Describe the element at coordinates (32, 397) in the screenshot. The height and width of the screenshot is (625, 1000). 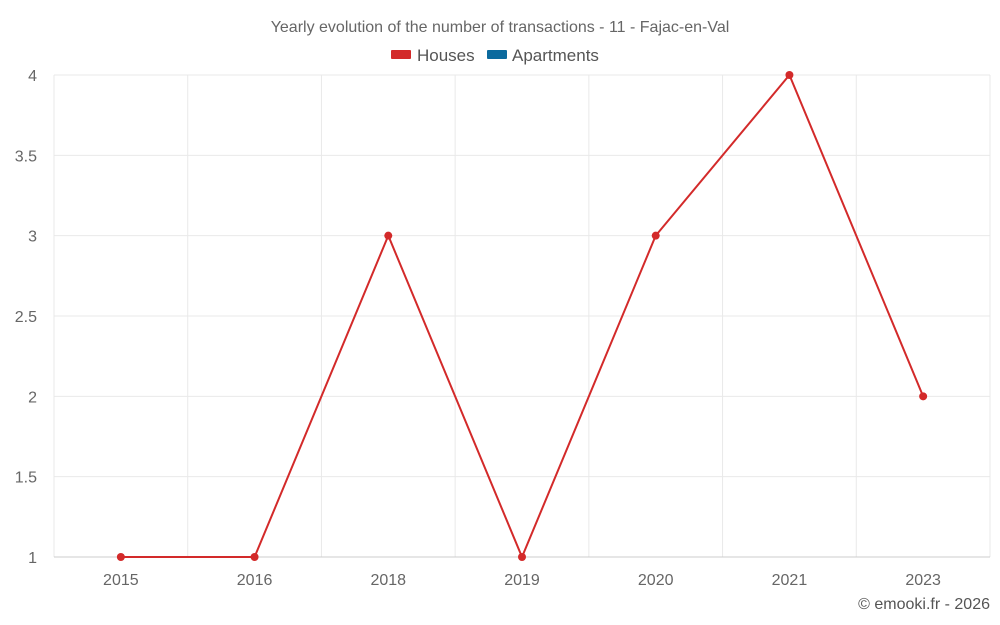
I see `y-tick-label: 2` at that location.